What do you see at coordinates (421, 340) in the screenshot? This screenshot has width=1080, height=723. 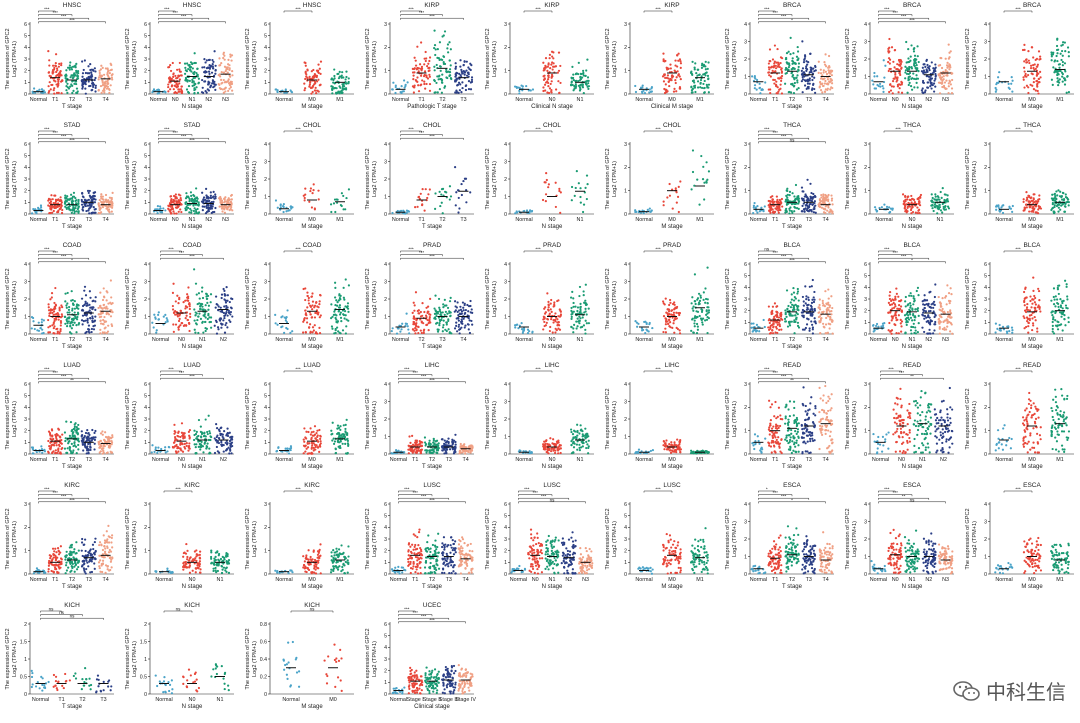 I see `x-tick-label: T2` at bounding box center [421, 340].